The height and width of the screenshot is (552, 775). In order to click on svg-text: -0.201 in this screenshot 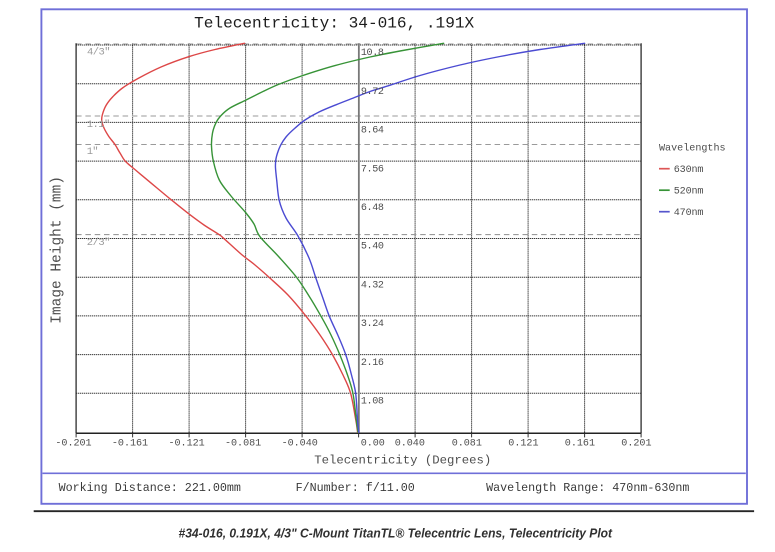, I will do `click(73, 443)`.